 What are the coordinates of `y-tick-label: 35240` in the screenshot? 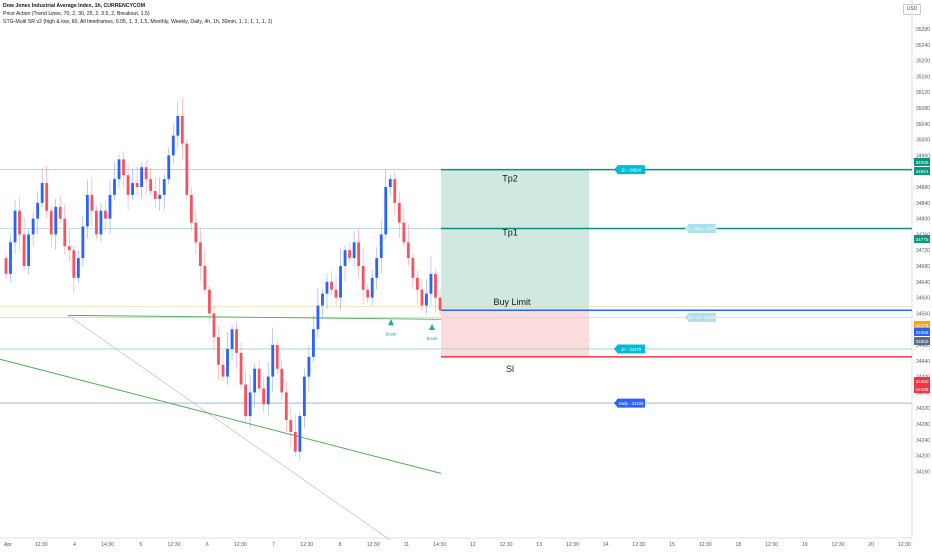 It's located at (923, 46).